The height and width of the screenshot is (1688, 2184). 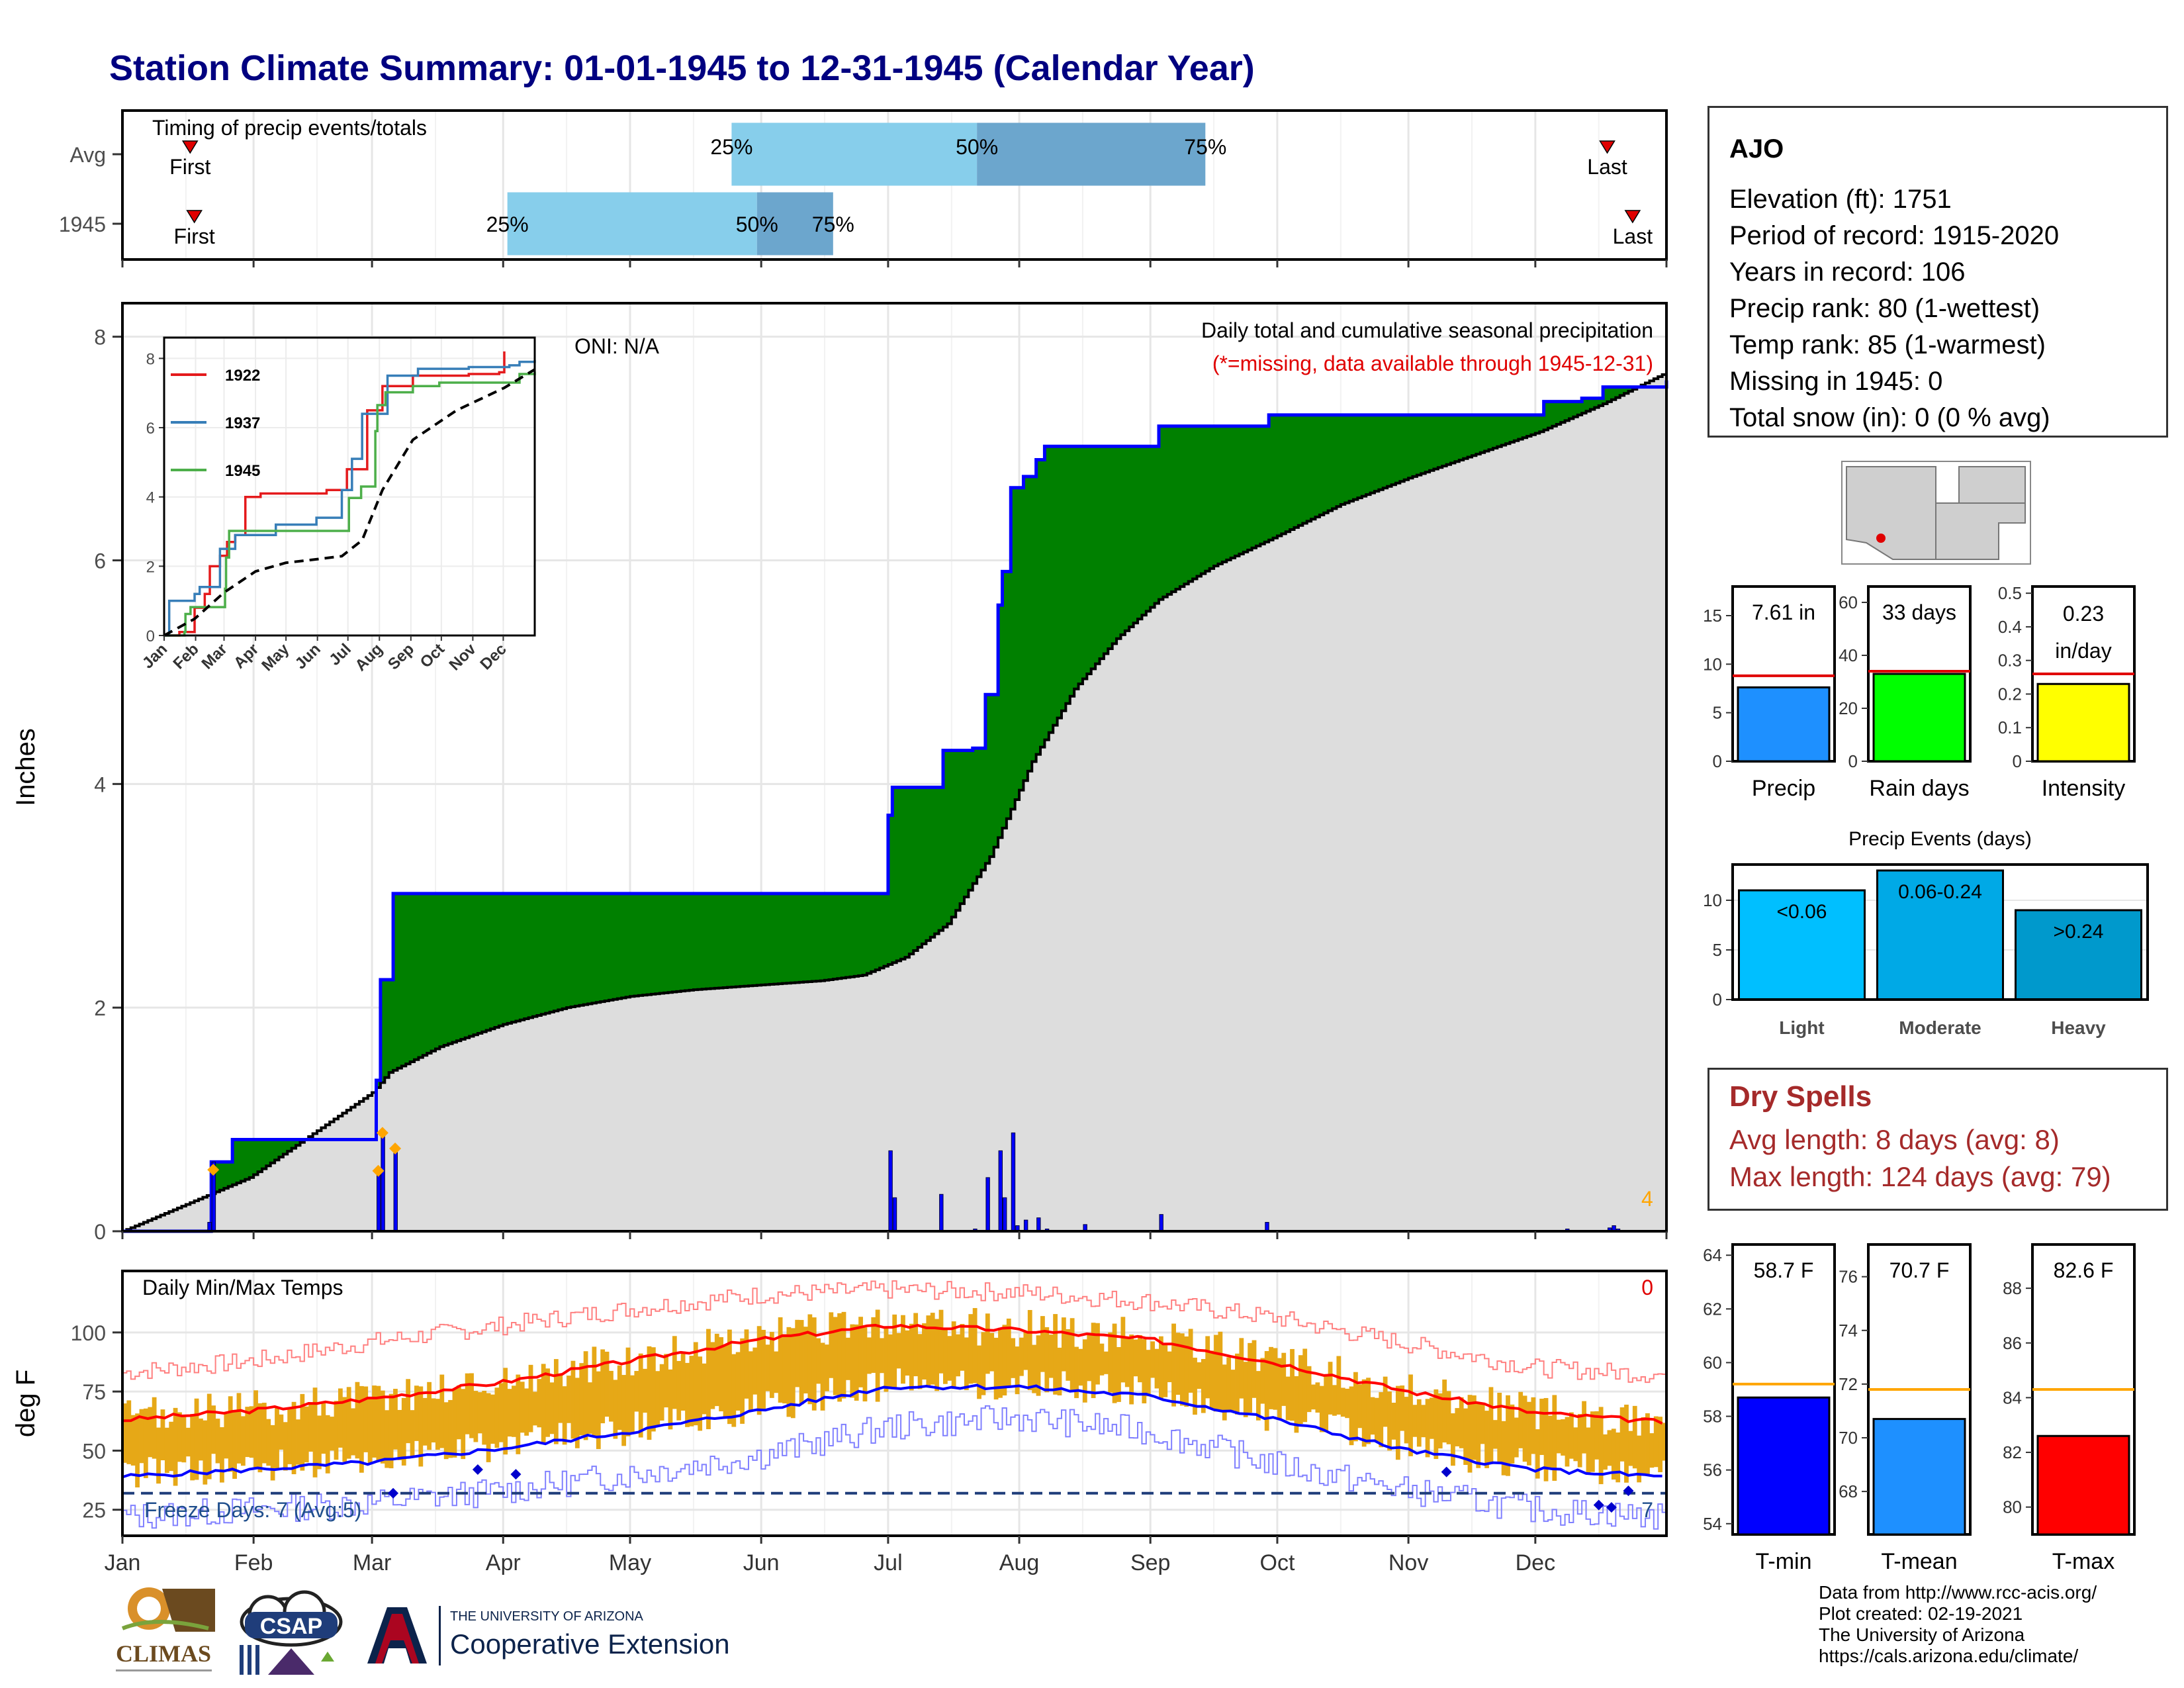 I want to click on station-years: Years in record: 106, so click(x=1848, y=272).